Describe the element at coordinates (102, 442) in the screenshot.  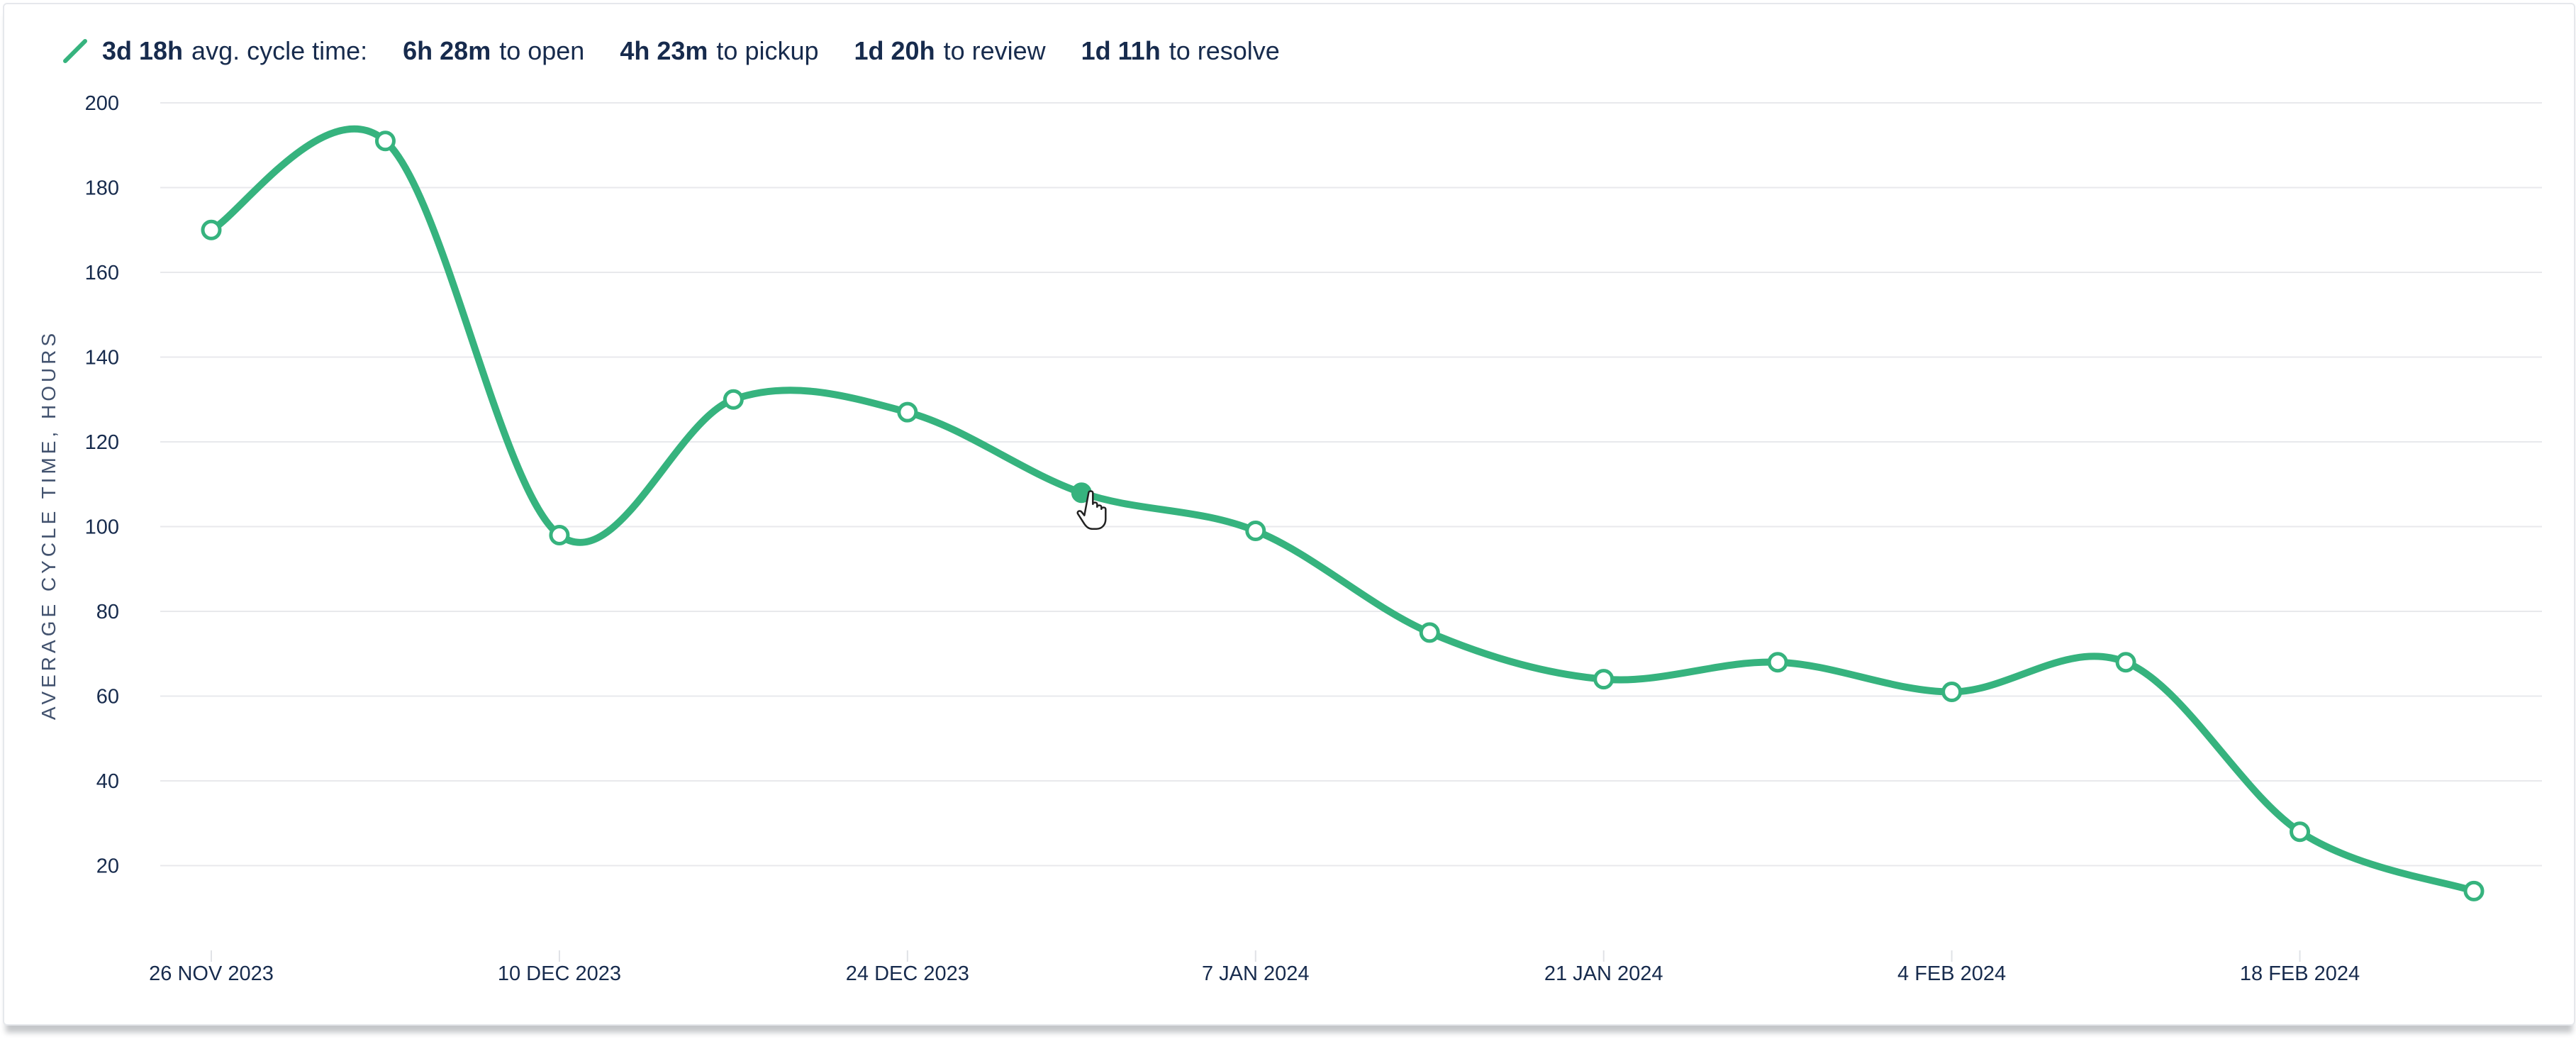
I see `y-tick-label: 120` at that location.